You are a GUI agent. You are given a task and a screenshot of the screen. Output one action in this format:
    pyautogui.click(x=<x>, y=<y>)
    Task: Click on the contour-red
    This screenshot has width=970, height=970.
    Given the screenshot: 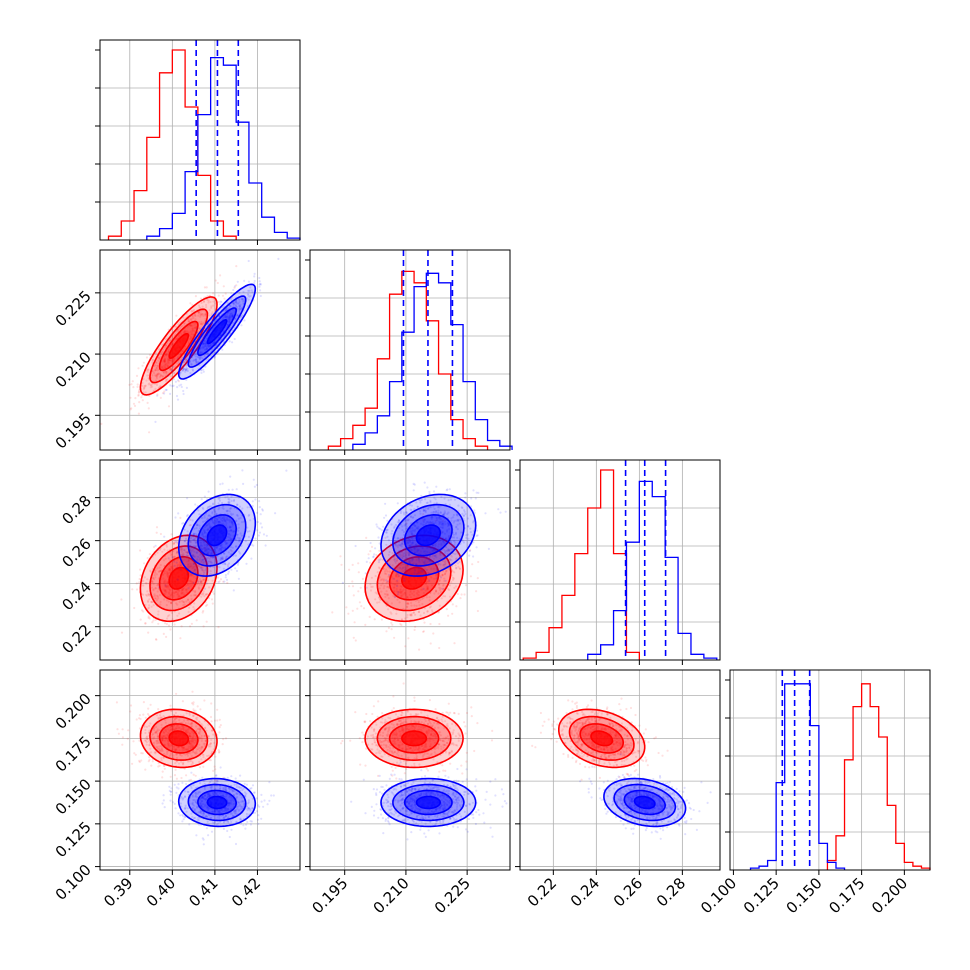 What is the action you would take?
    pyautogui.click(x=414, y=578)
    